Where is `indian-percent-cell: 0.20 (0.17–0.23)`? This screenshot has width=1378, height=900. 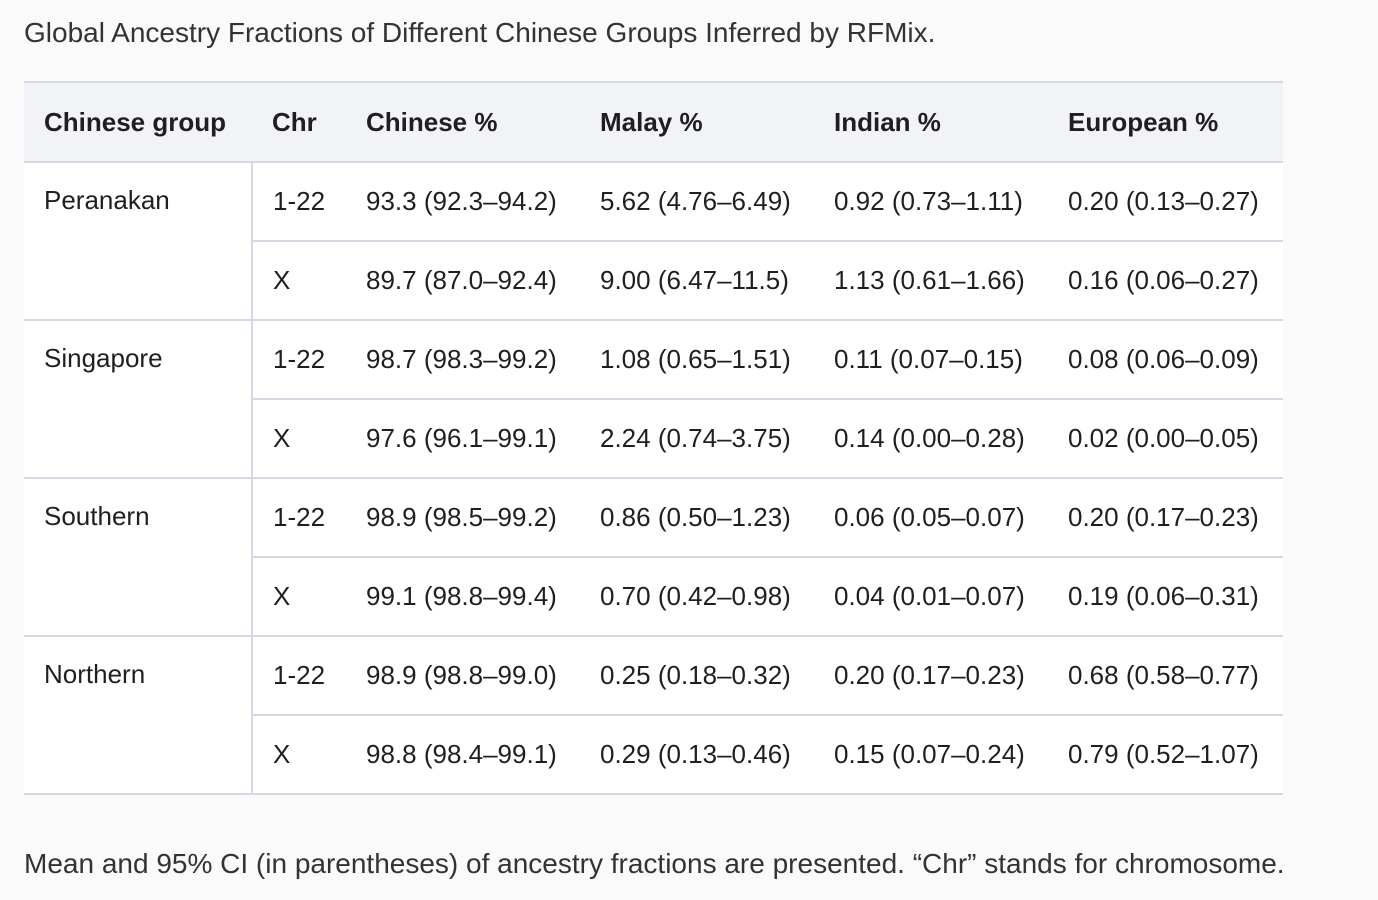 indian-percent-cell: 0.20 (0.17–0.23) is located at coordinates (931, 676).